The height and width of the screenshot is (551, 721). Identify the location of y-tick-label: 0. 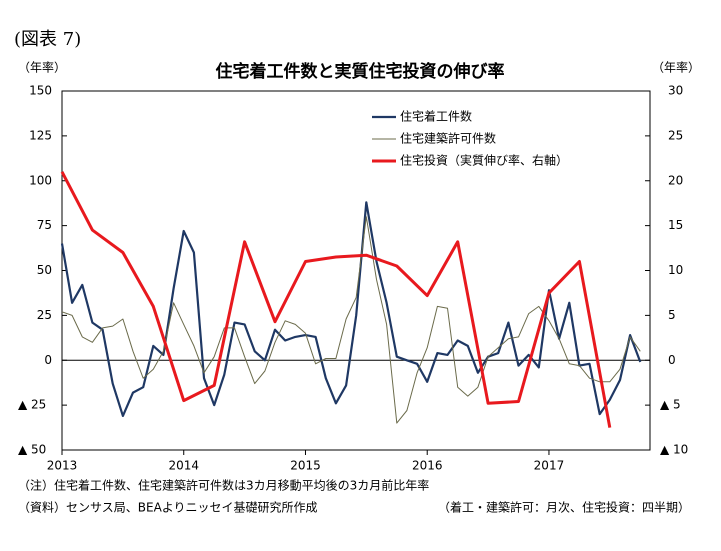
(48, 360).